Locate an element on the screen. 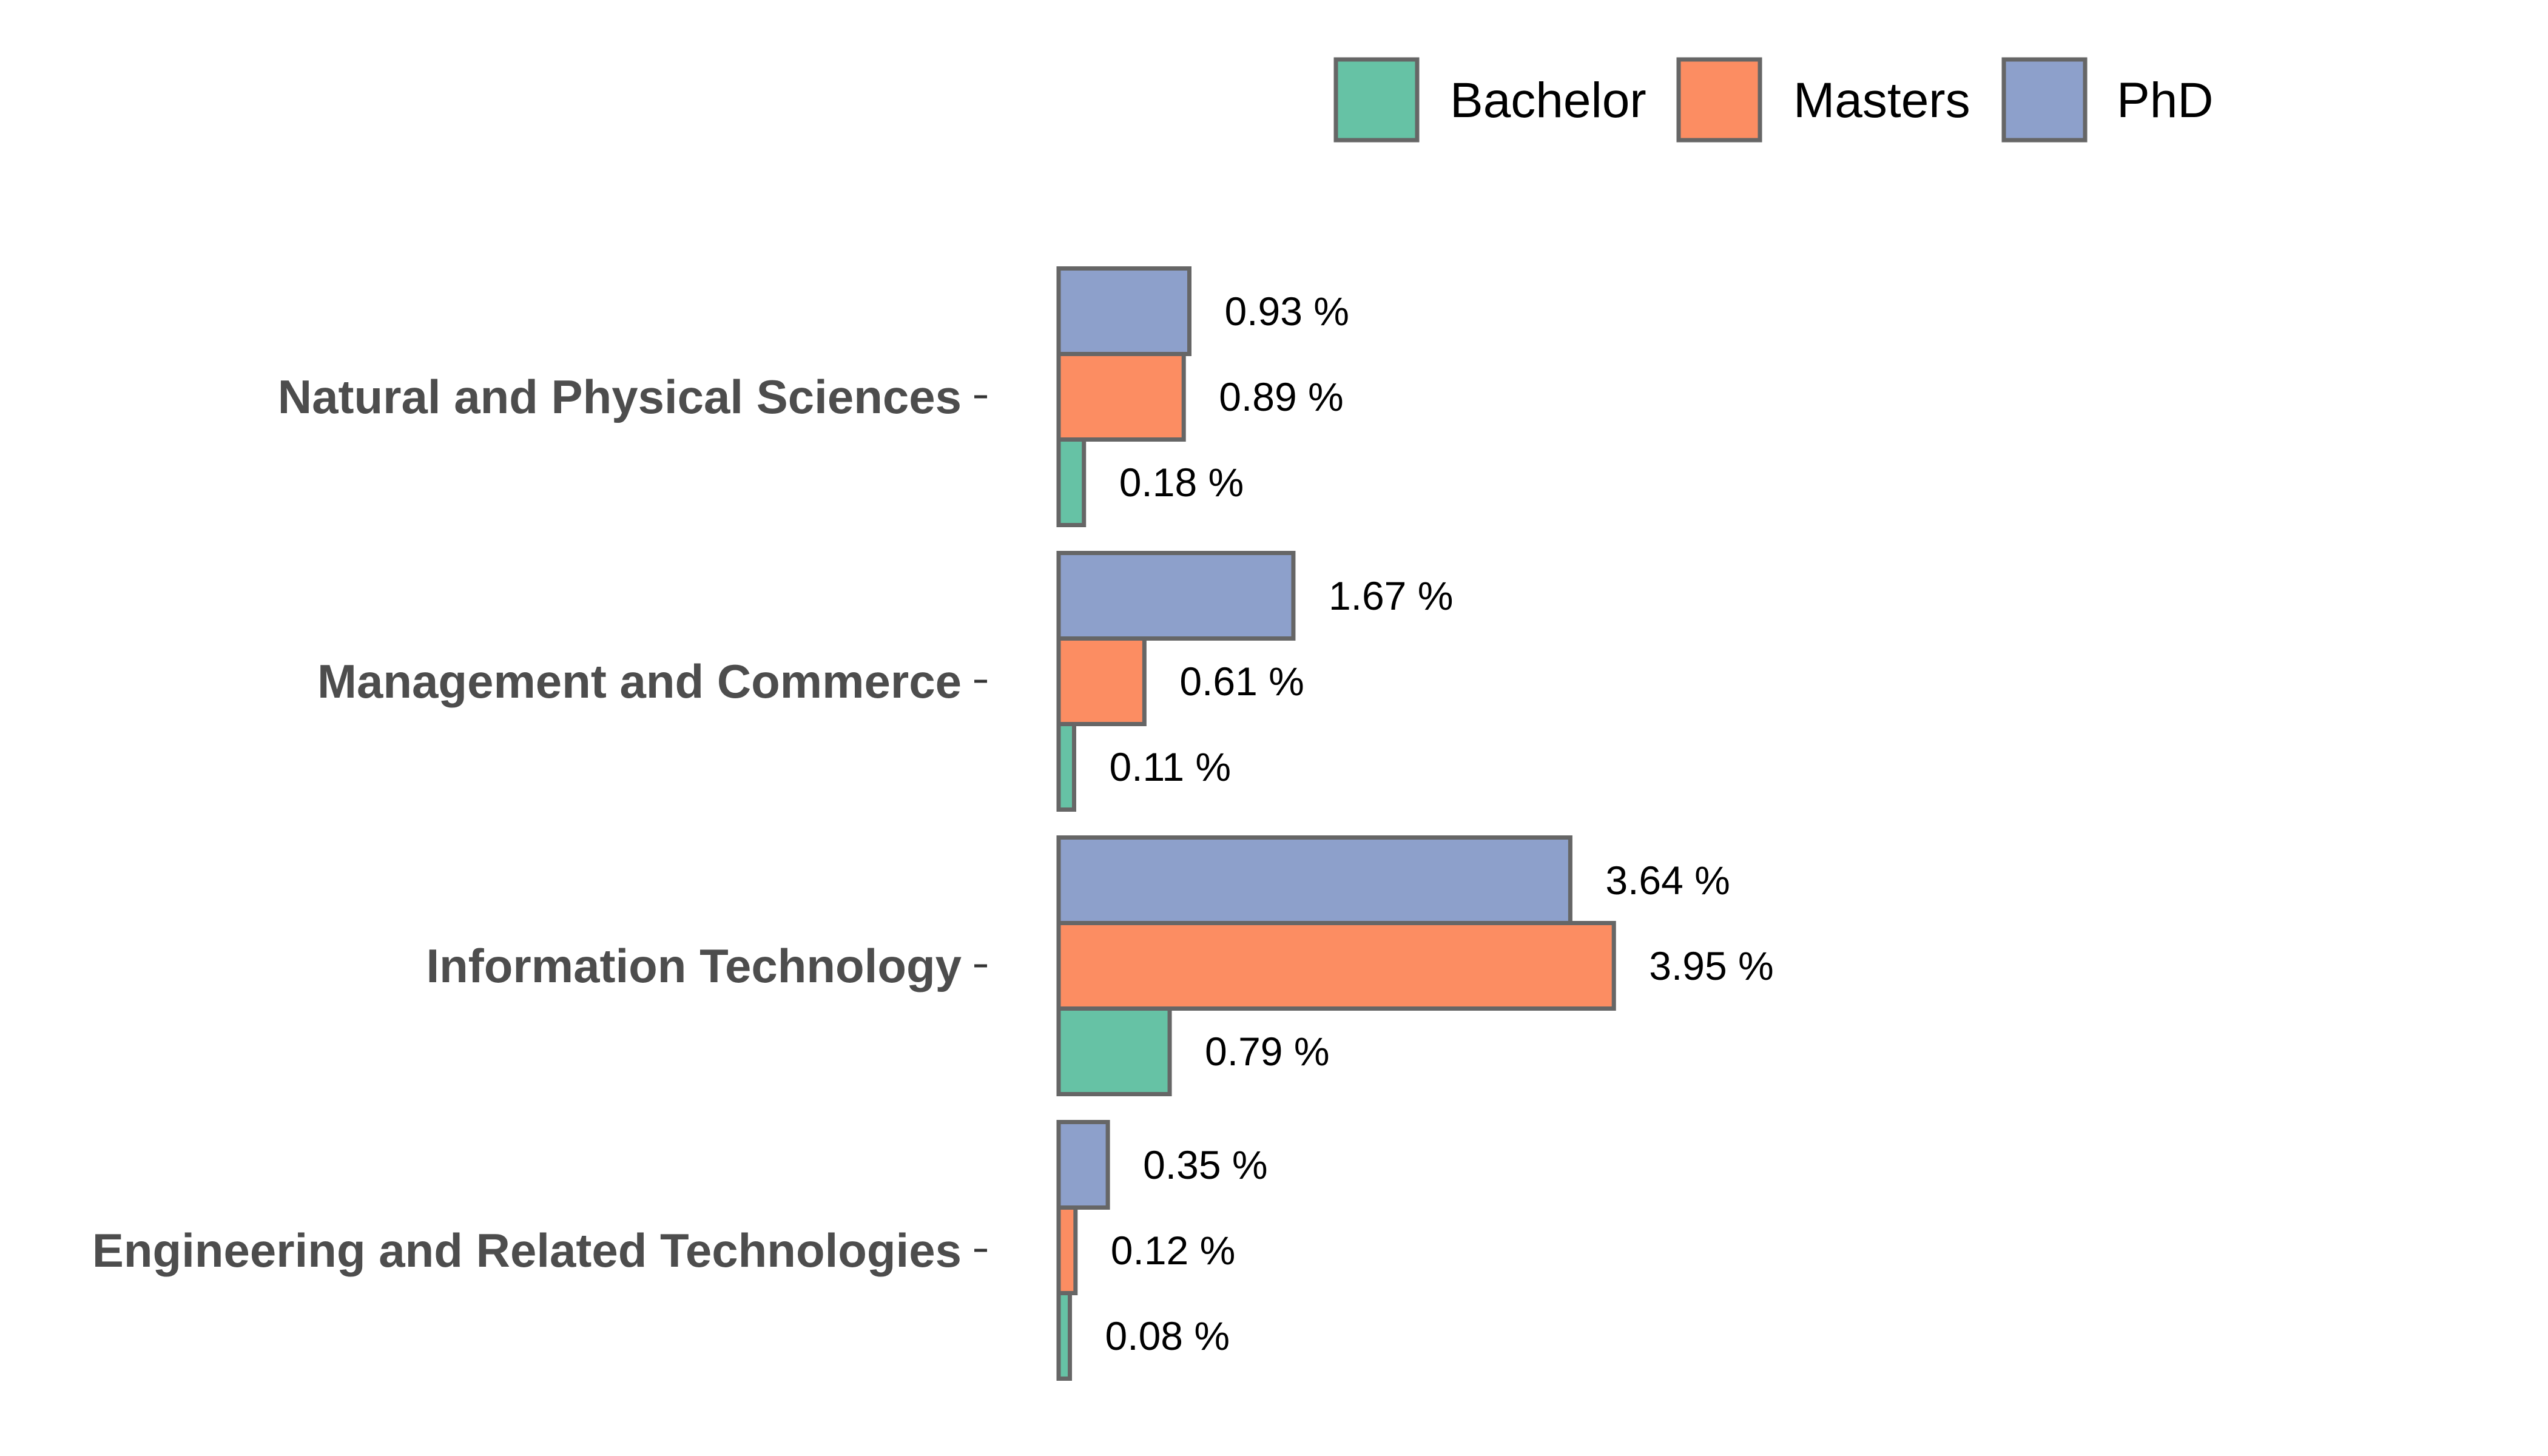 The image size is (2548, 1456). legend-label: Bachelor is located at coordinates (1548, 100).